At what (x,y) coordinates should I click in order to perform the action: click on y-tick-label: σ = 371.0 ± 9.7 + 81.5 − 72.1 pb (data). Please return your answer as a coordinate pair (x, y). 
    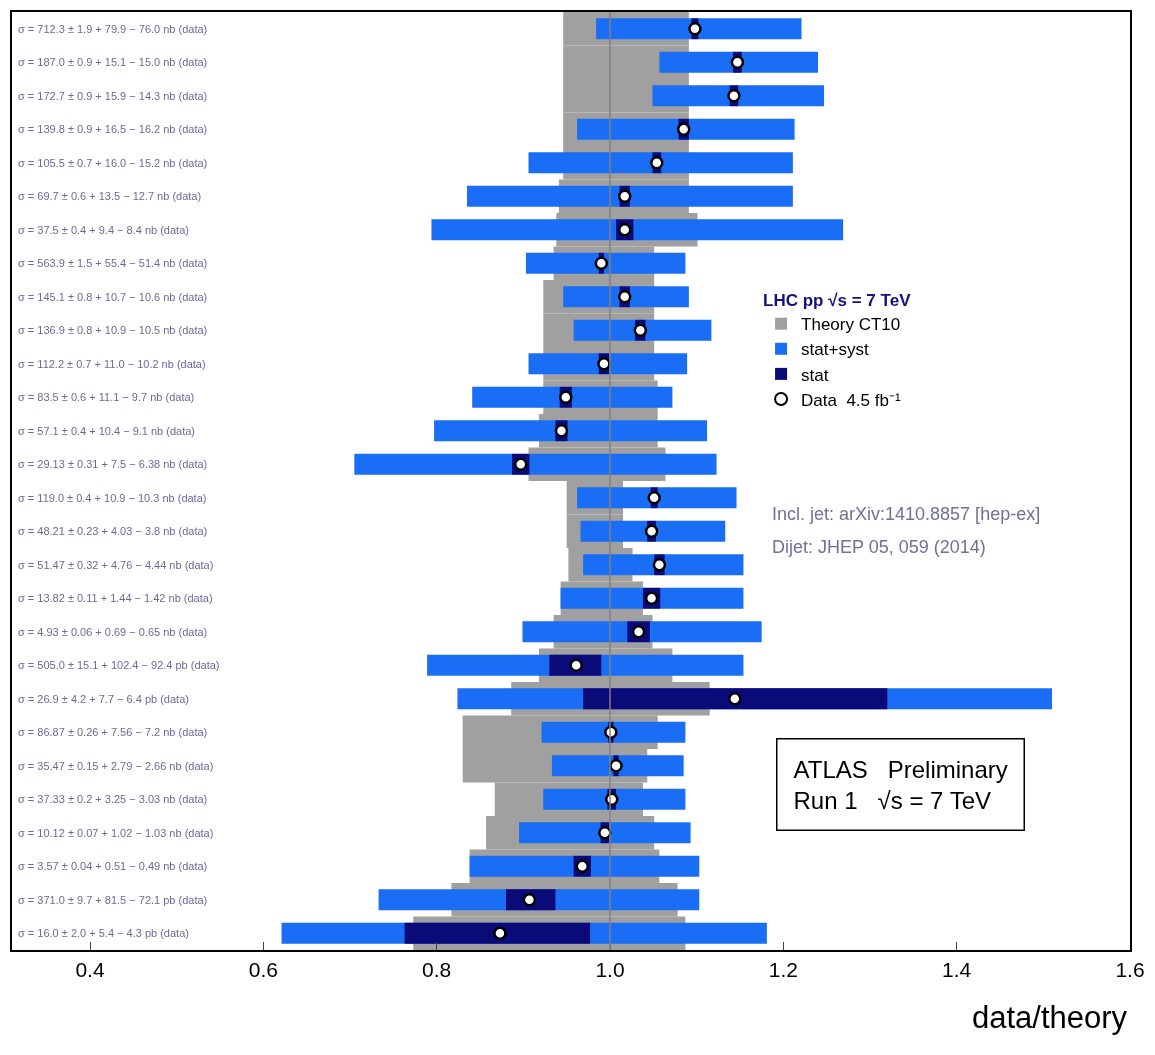
    Looking at the image, I should click on (113, 900).